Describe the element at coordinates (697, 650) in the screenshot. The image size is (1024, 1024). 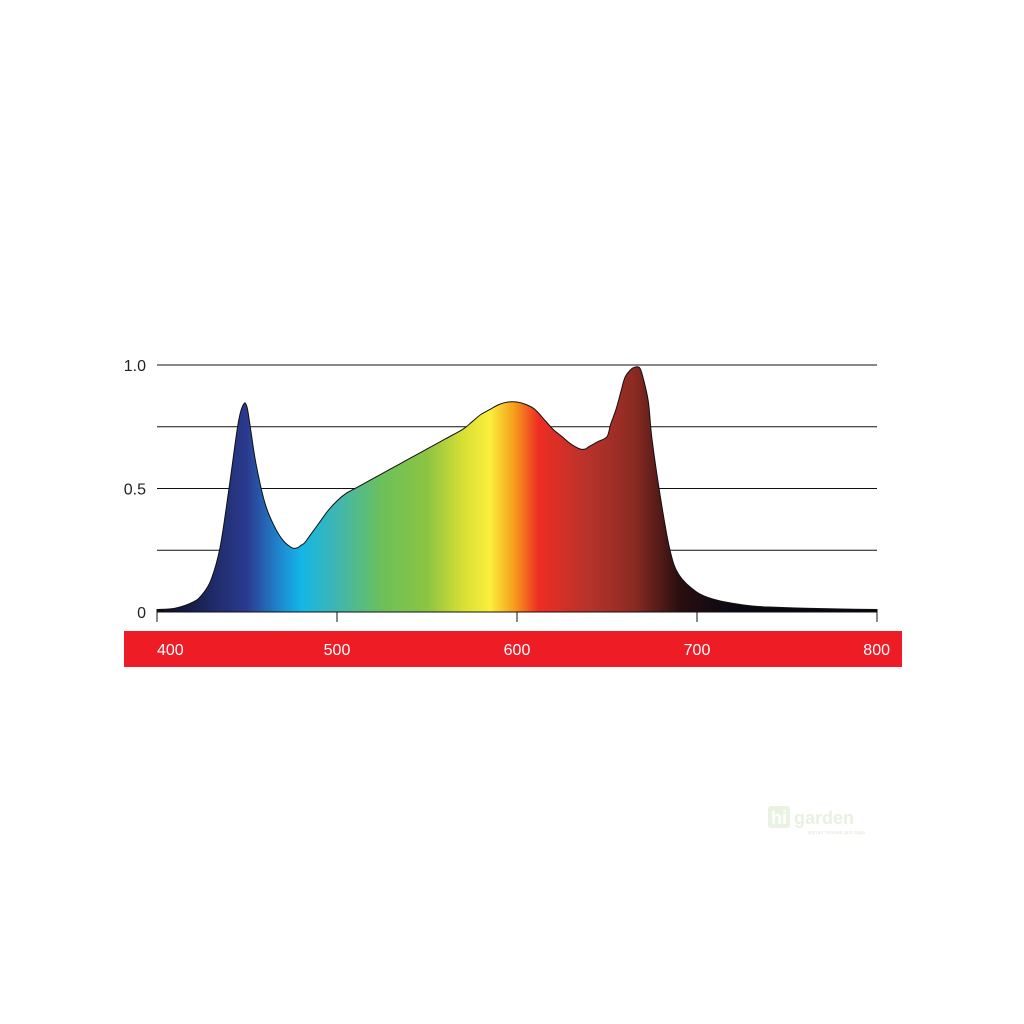
I see `x-tick-label: 700` at that location.